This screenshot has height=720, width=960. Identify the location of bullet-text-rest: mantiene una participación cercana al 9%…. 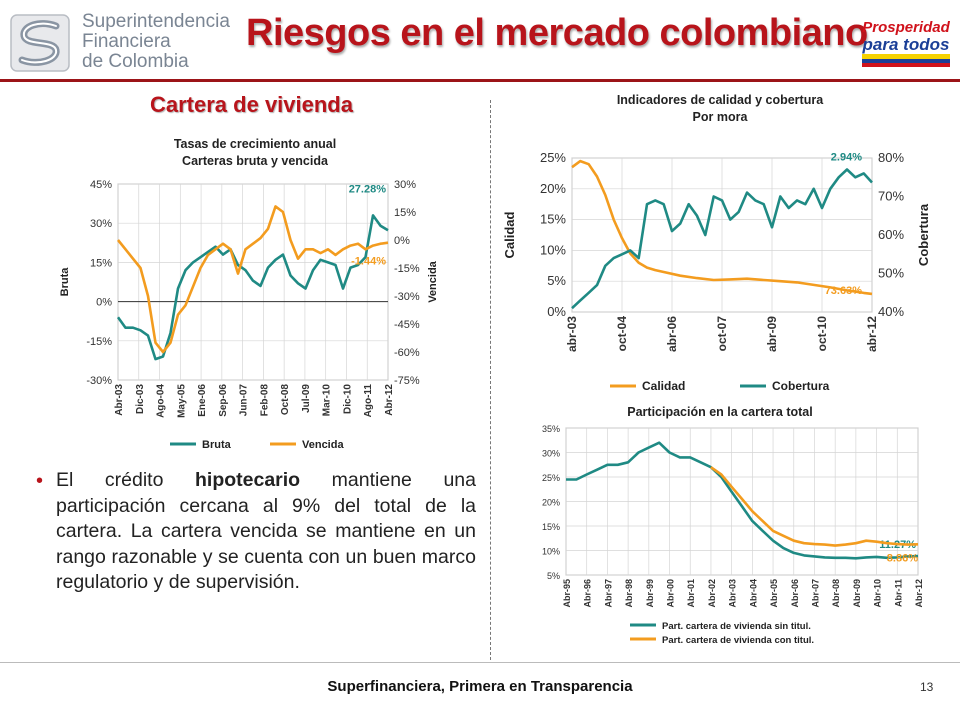
(266, 531).